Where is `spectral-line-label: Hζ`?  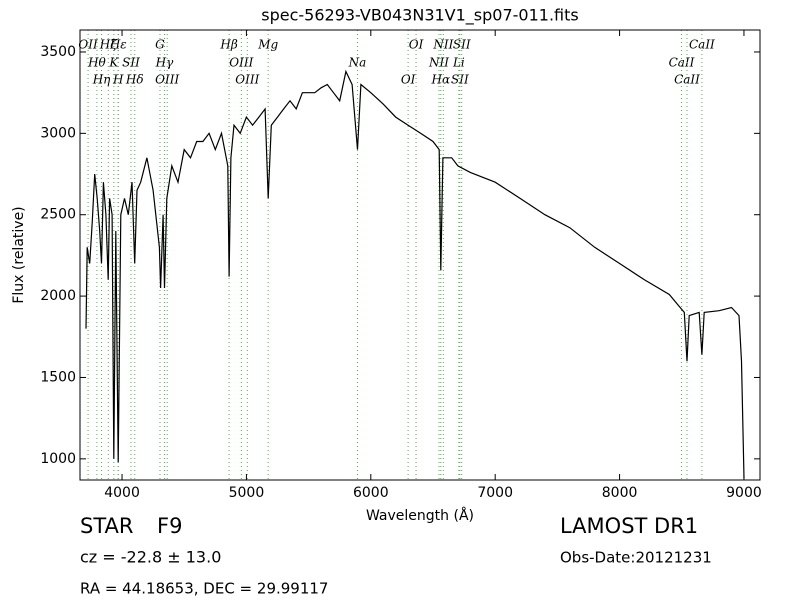 spectral-line-label: Hζ is located at coordinates (108, 45).